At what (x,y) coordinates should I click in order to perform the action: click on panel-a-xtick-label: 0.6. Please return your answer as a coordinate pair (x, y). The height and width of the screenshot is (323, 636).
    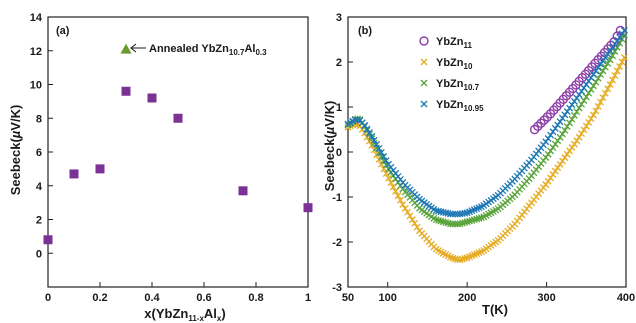
    Looking at the image, I should click on (203, 298).